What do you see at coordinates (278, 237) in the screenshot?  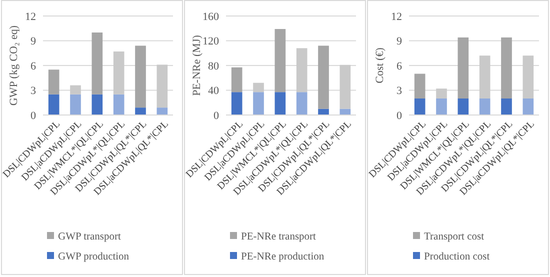 I see `legend-label: PE-NRe transport` at bounding box center [278, 237].